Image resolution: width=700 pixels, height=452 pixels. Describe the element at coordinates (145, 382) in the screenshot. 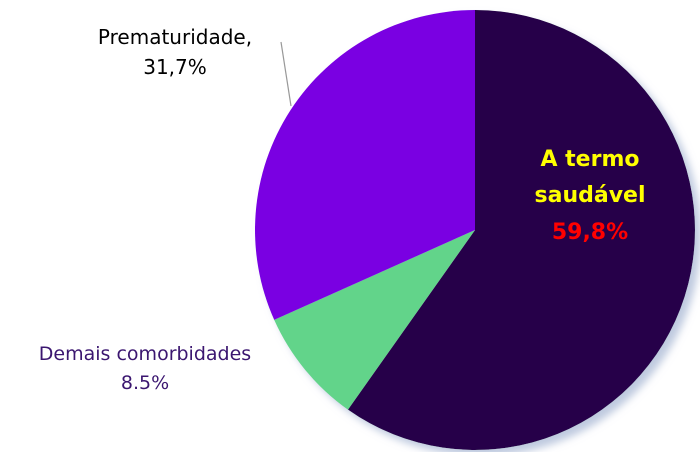

I see `value-label: 8.5%` at that location.